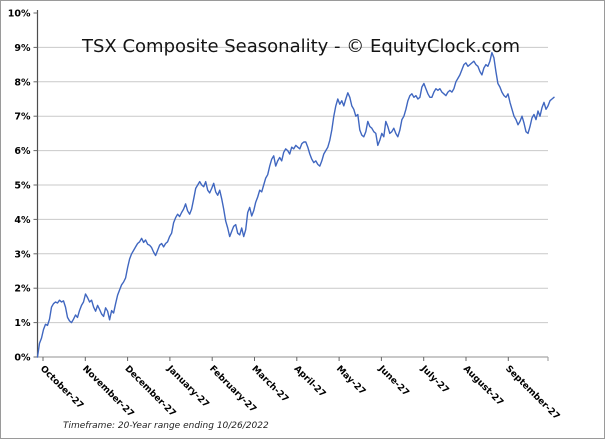 Image resolution: width=605 pixels, height=439 pixels. Describe the element at coordinates (22, 186) in the screenshot. I see `y-axis-label: 5%` at that location.